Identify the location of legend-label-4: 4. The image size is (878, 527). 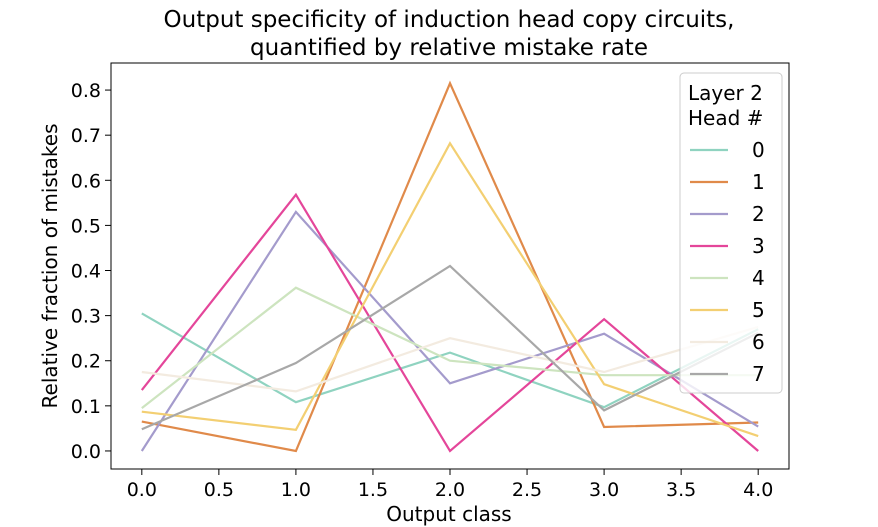
(758, 278).